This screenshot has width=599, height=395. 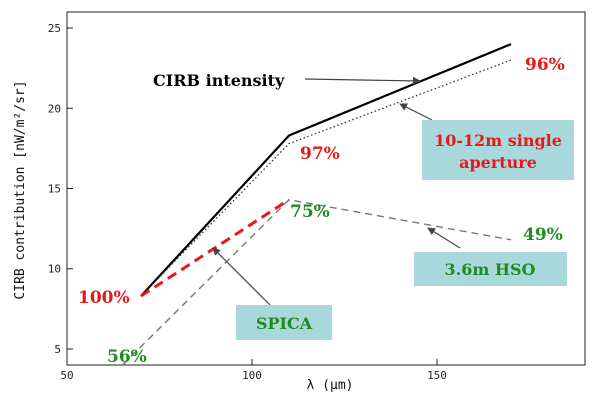 I want to click on spica-box, so click(x=284, y=322).